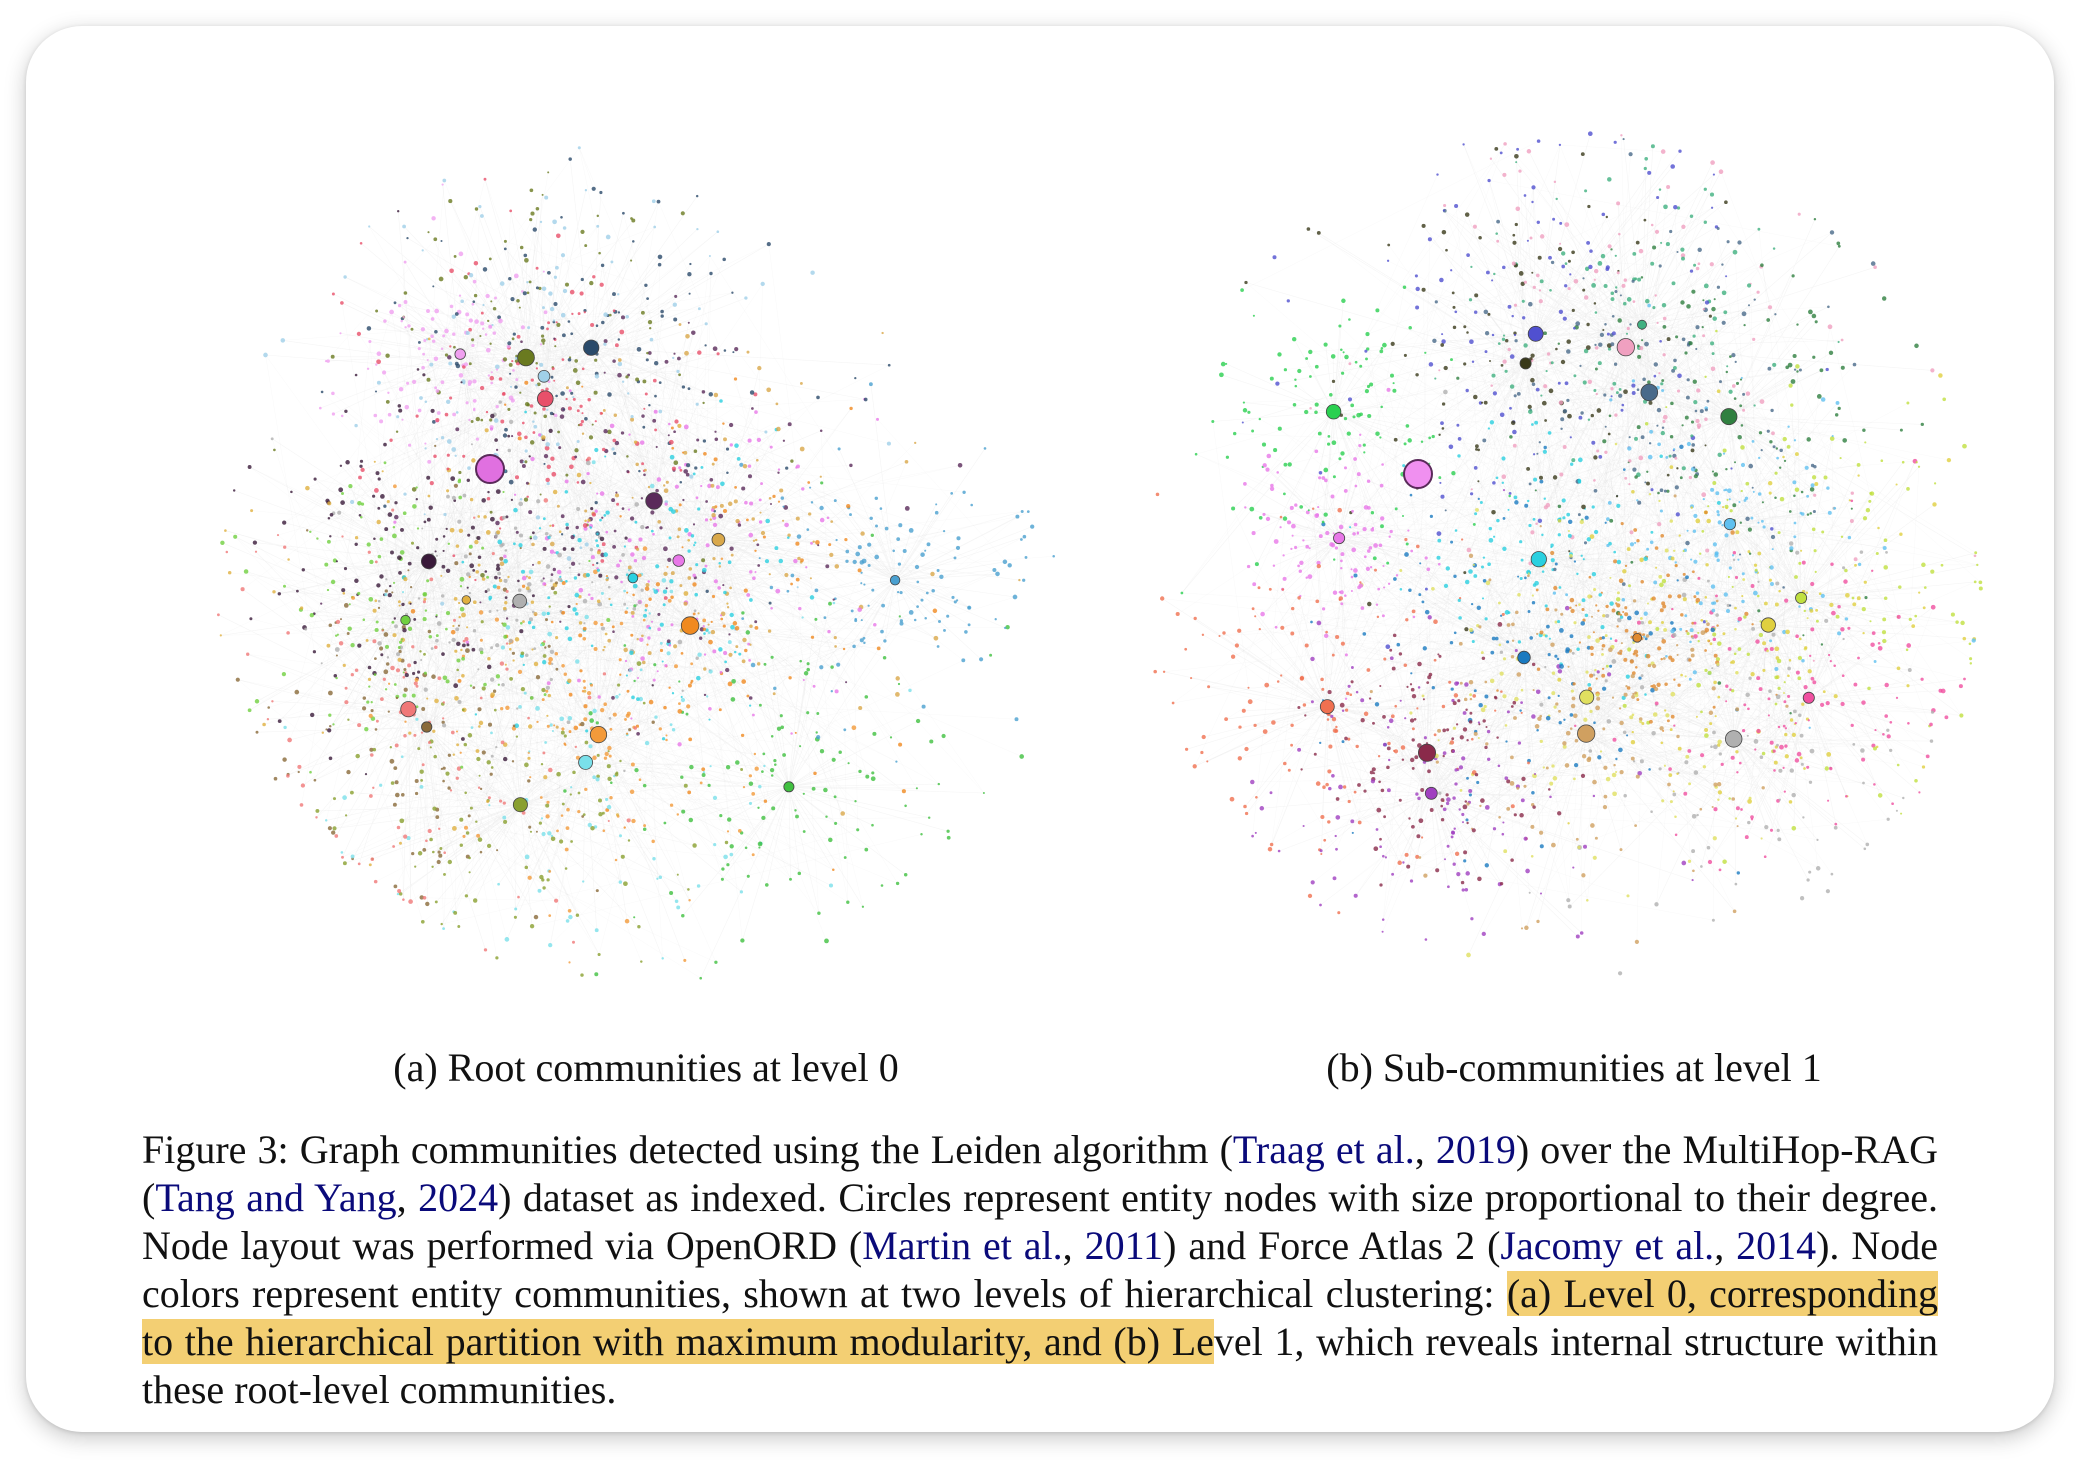 The image size is (2080, 1473). What do you see at coordinates (586, 762) in the screenshot?
I see `graph-node-medium` at bounding box center [586, 762].